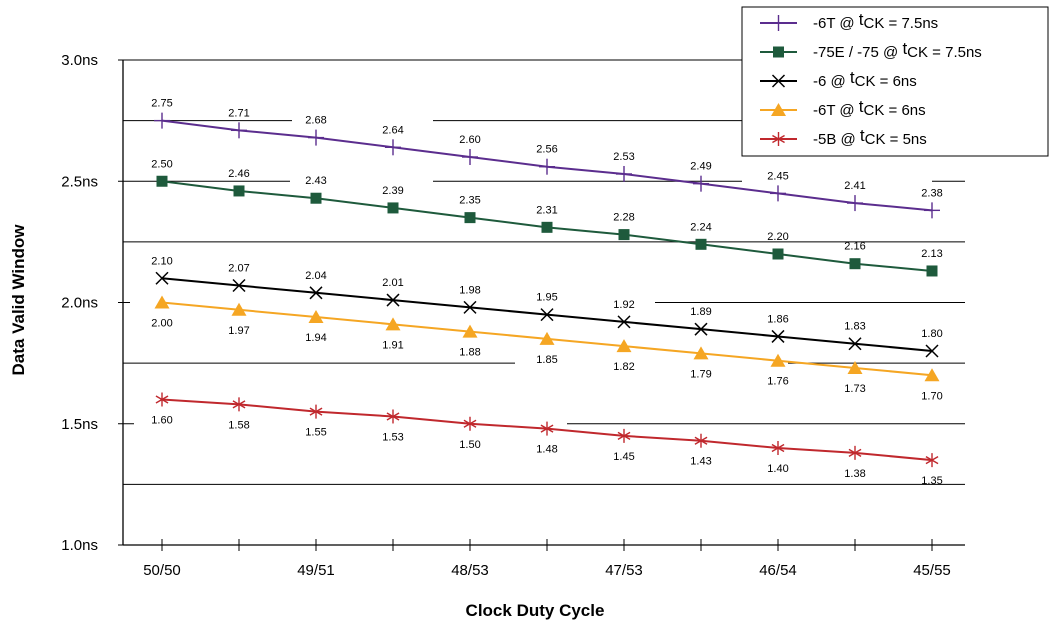 The image size is (1063, 627). Describe the element at coordinates (623, 457) in the screenshot. I see `data-label: 1.45` at that location.